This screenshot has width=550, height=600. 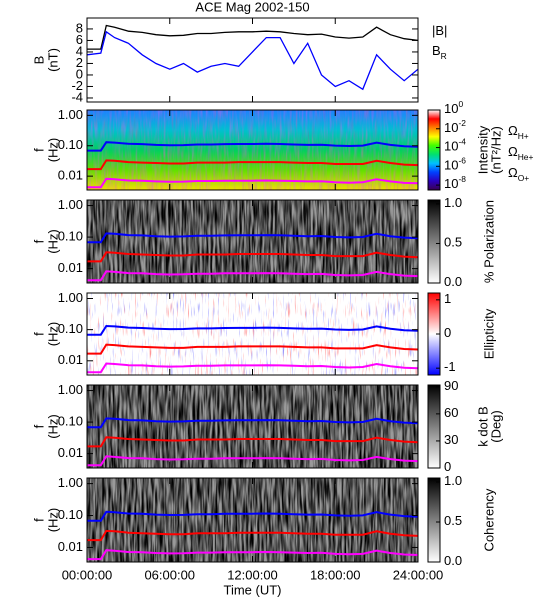 I want to click on x-tick-label: 06:00:00, so click(x=169, y=574).